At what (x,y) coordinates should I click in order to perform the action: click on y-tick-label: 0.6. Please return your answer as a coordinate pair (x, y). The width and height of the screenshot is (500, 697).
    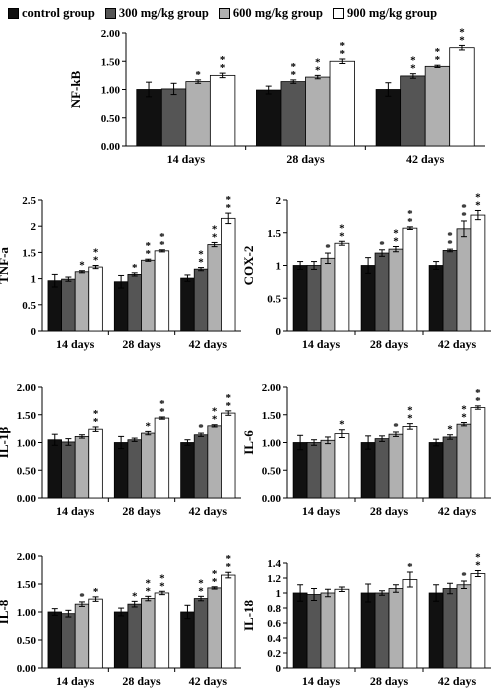
    Looking at the image, I should click on (274, 624).